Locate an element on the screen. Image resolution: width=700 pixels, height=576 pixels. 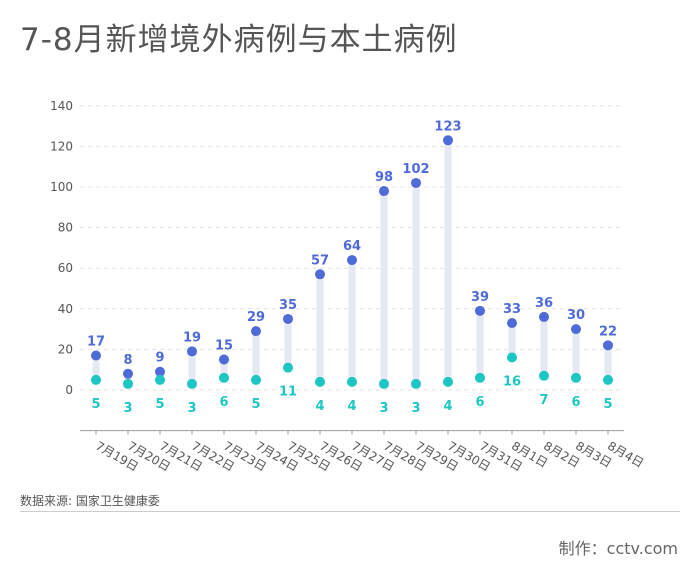
y-tick-label: 0 is located at coordinates (69, 390).